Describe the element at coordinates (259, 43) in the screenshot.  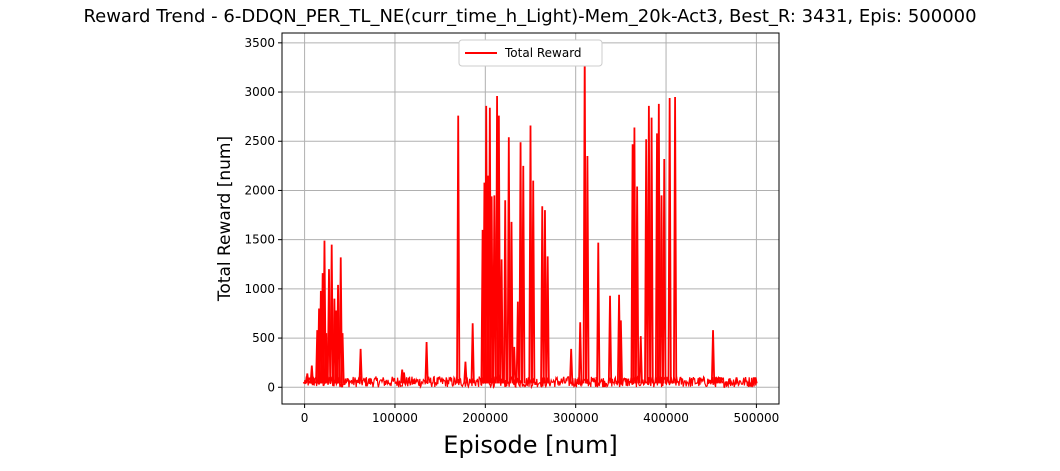
I see `y-tick-label: 3500` at that location.